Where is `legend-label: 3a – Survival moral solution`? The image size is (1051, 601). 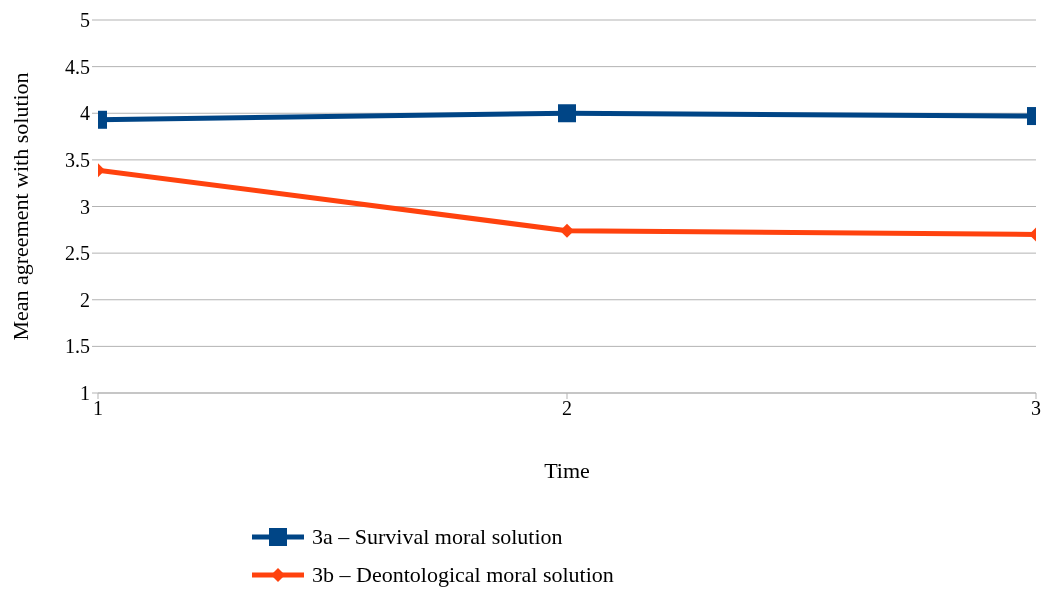
legend-label: 3a – Survival moral solution is located at coordinates (437, 537).